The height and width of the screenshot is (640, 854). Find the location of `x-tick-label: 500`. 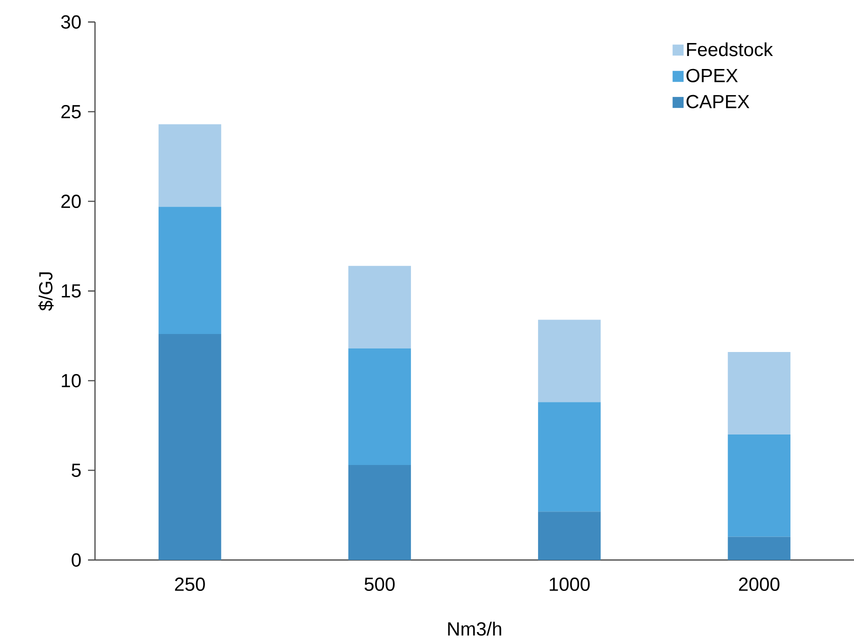

x-tick-label: 500 is located at coordinates (379, 584).